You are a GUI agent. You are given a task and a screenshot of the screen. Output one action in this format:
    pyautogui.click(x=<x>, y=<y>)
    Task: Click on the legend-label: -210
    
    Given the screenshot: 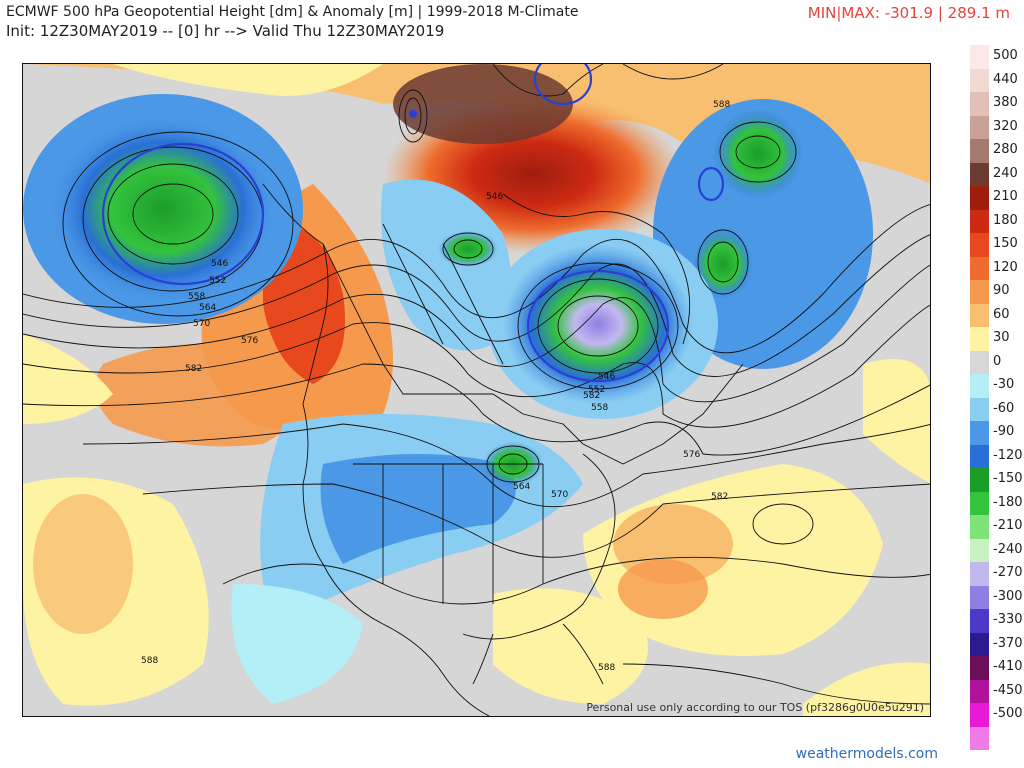 What is the action you would take?
    pyautogui.click(x=1008, y=525)
    